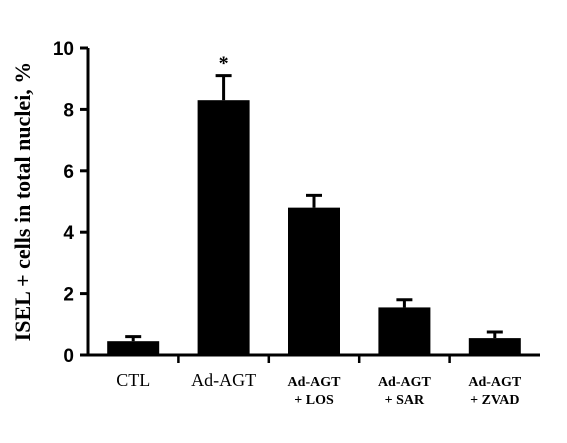 This screenshot has height=443, width=567. What do you see at coordinates (494, 400) in the screenshot?
I see `x-tick-label-4-1: + ZVAD` at bounding box center [494, 400].